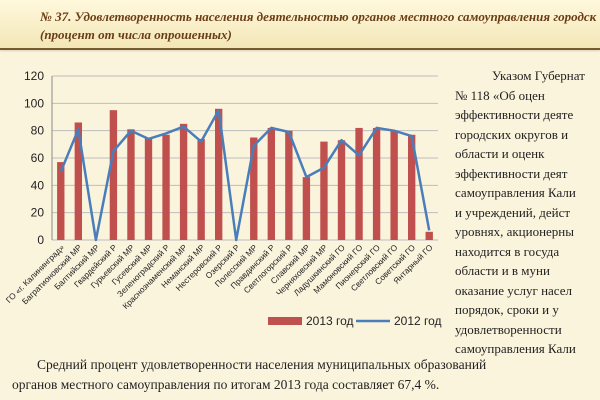 The image size is (600, 400). What do you see at coordinates (507, 251) in the screenshot?
I see `side-line: находится в госуда` at bounding box center [507, 251].